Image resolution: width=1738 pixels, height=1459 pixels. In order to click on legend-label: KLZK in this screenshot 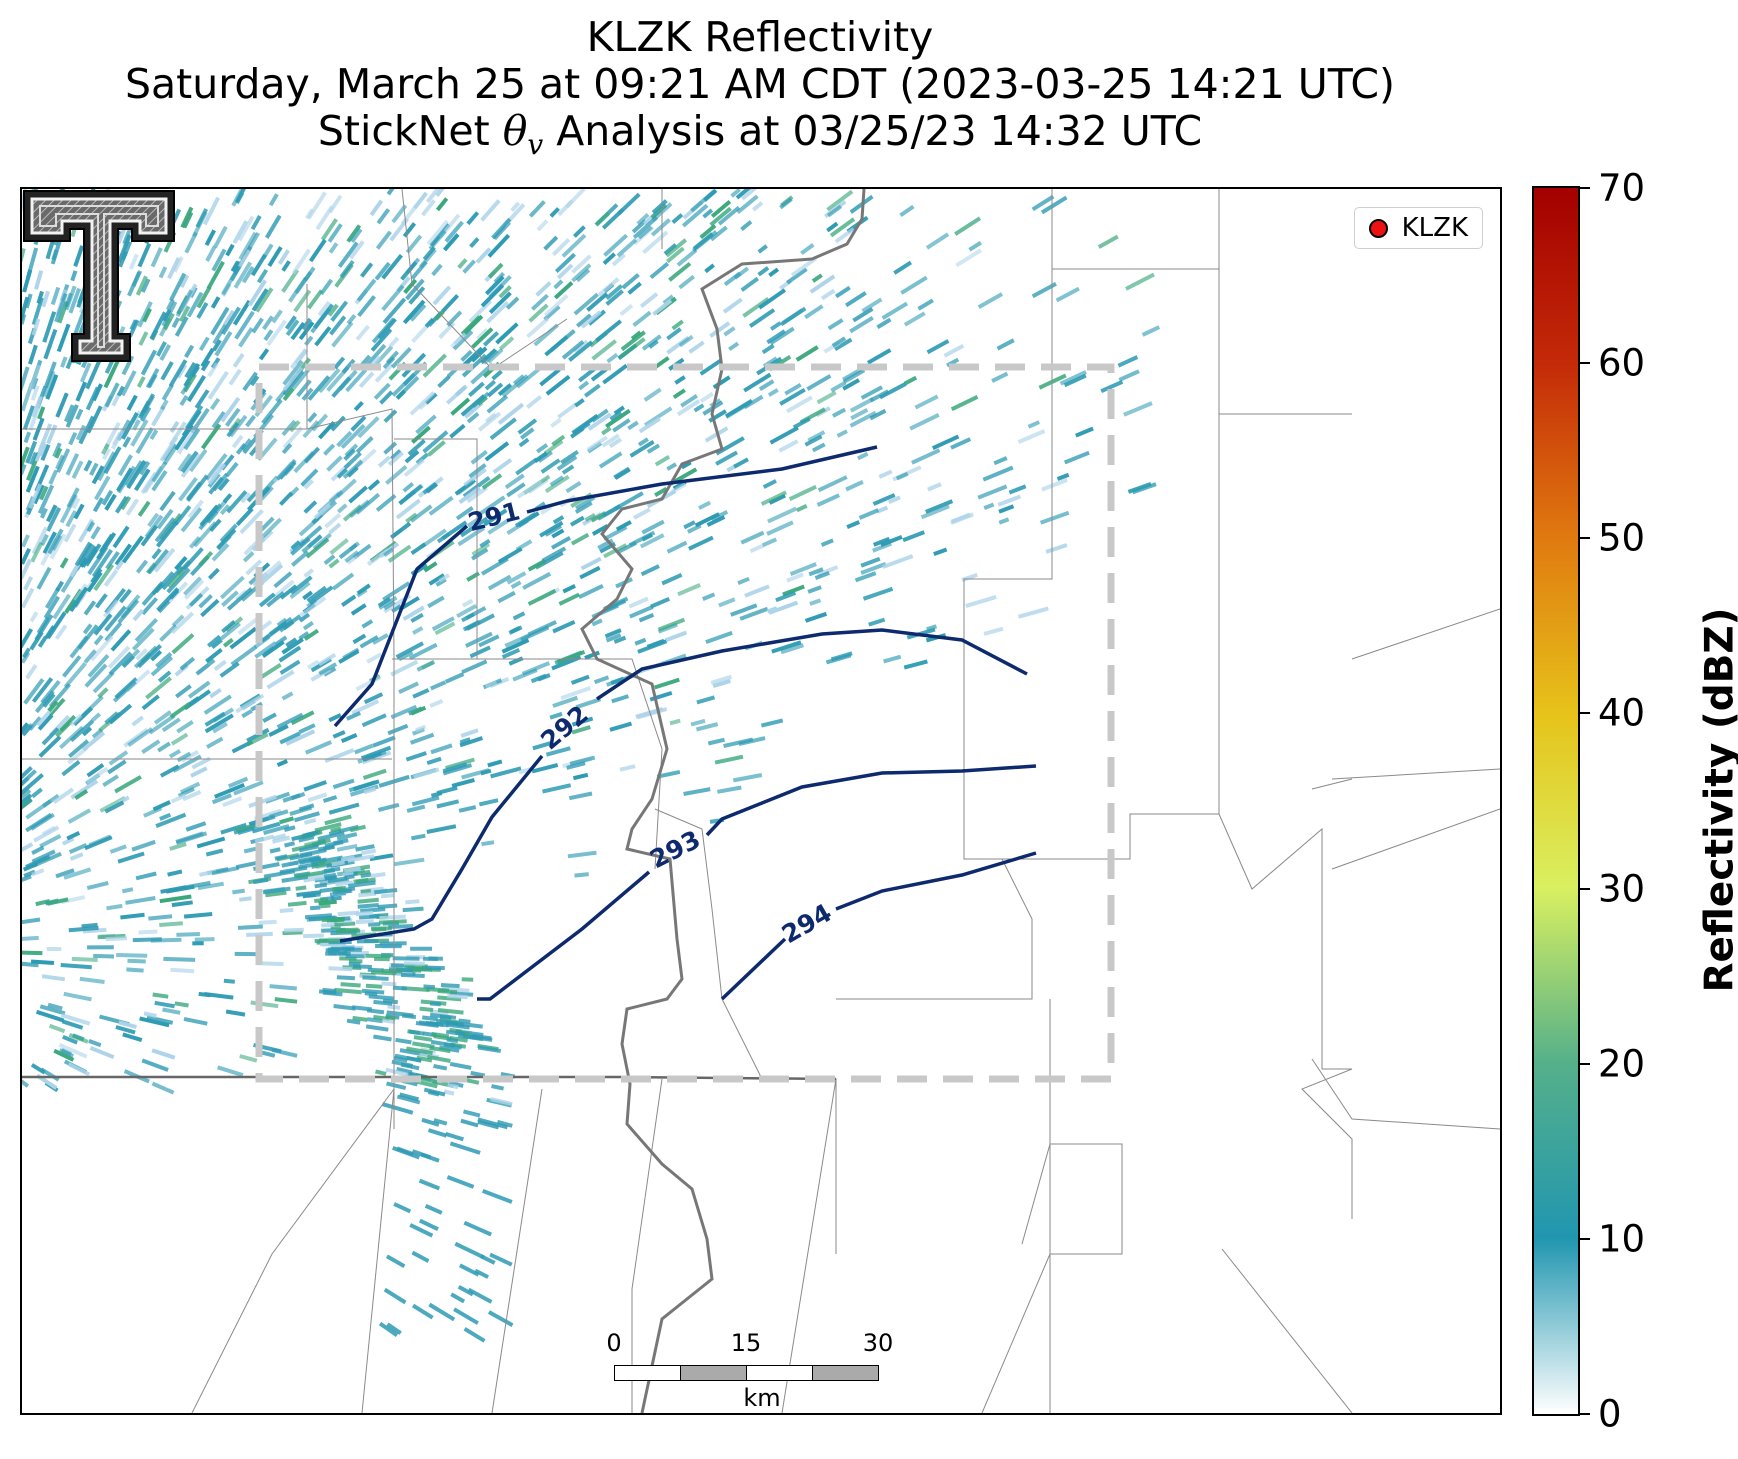, I will do `click(1434, 228)`.